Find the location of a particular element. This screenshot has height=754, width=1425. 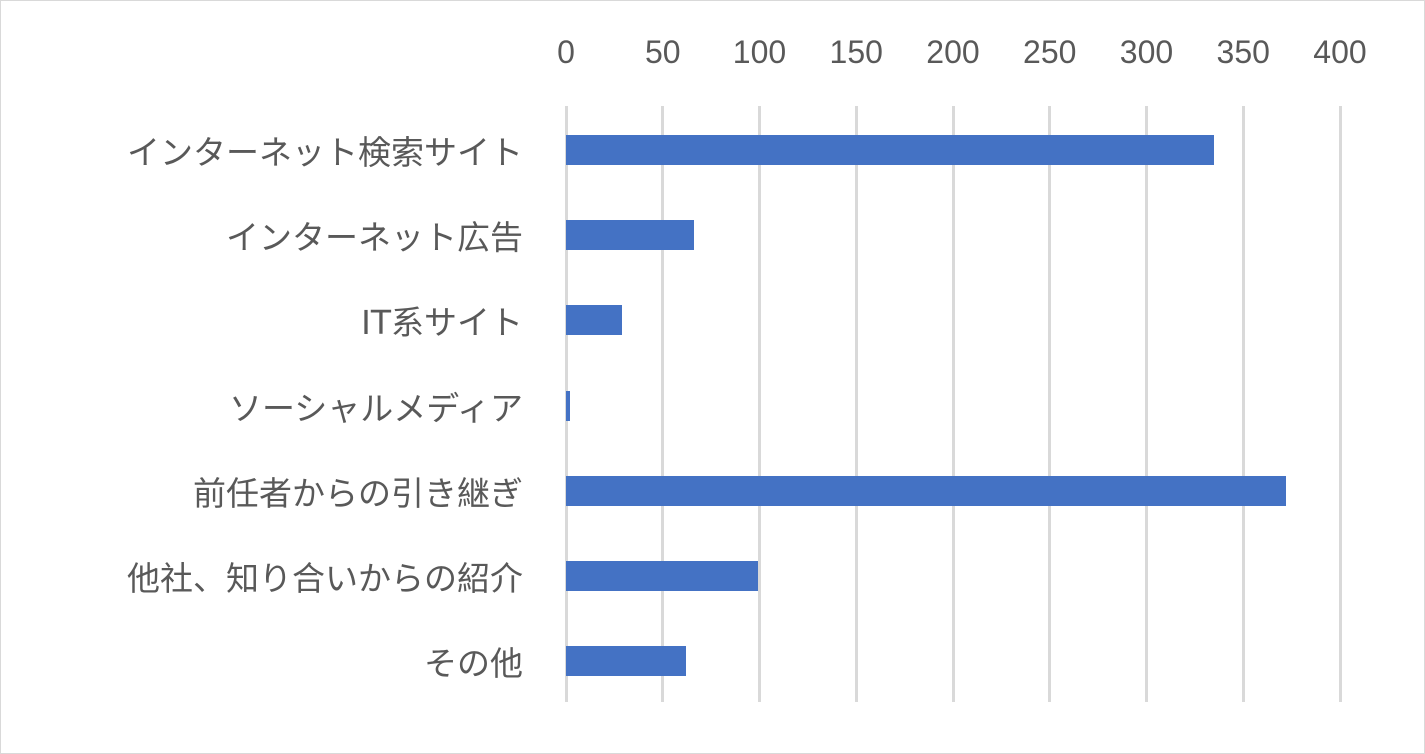

category-label: ソーシャルメディア is located at coordinates (375, 408).